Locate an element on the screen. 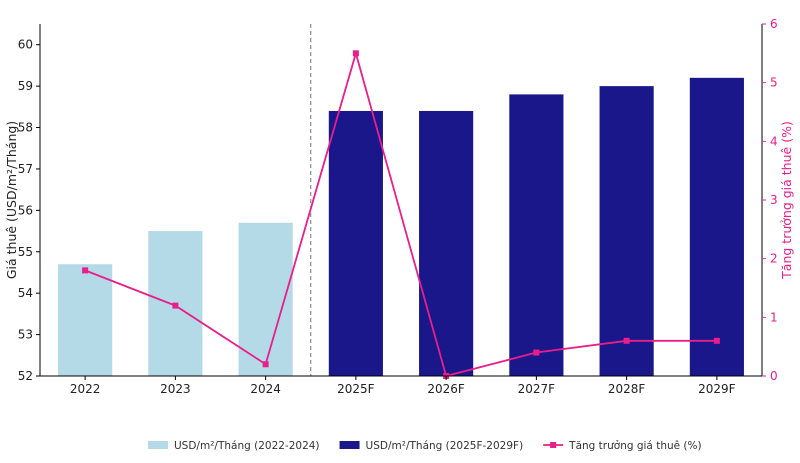  x-tick-label: 2022 is located at coordinates (85, 389).